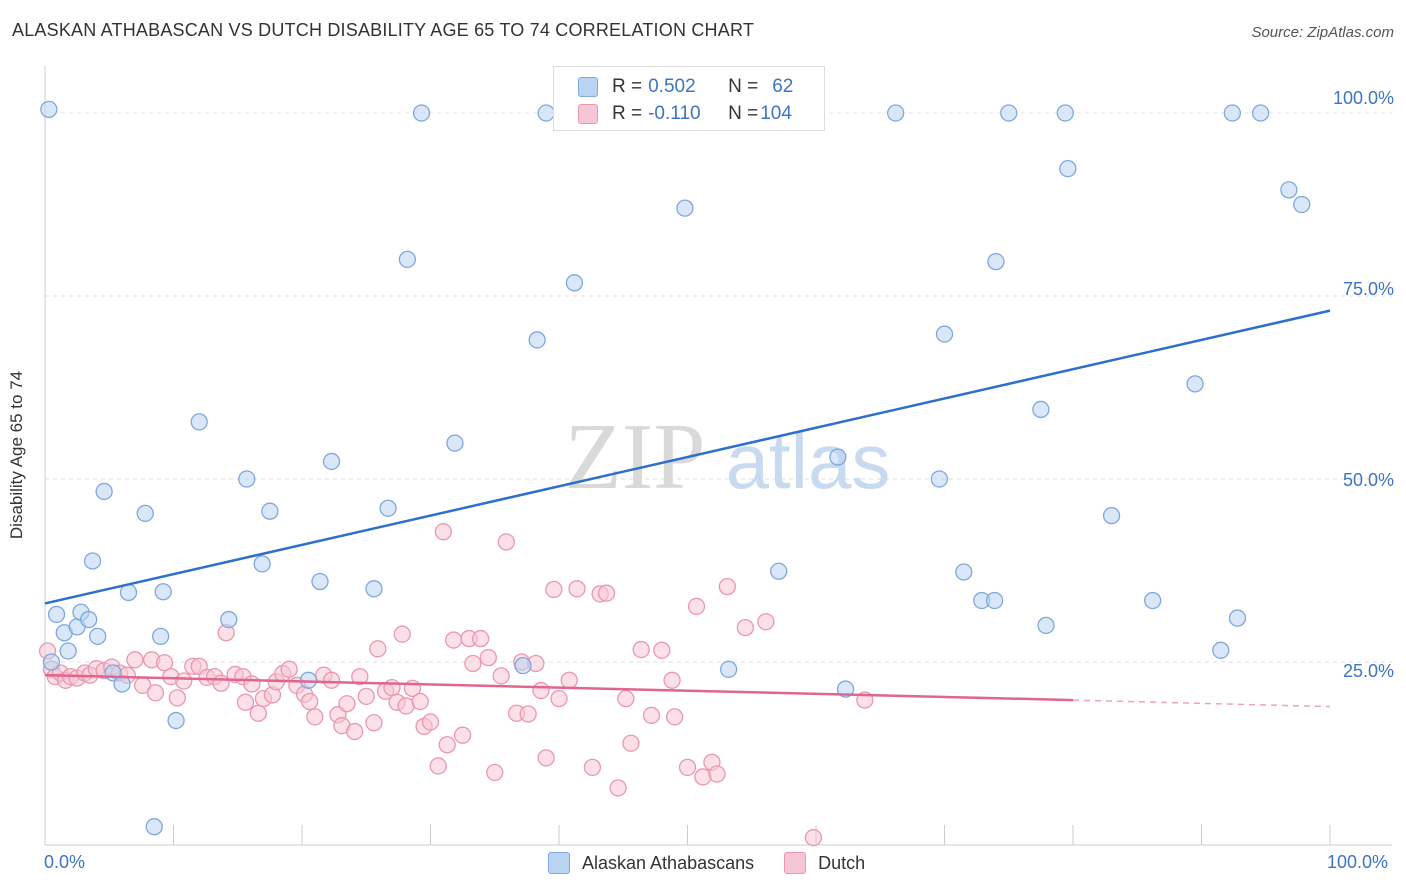 The image size is (1406, 892). I want to click on legend-n-label: N =, so click(743, 113).